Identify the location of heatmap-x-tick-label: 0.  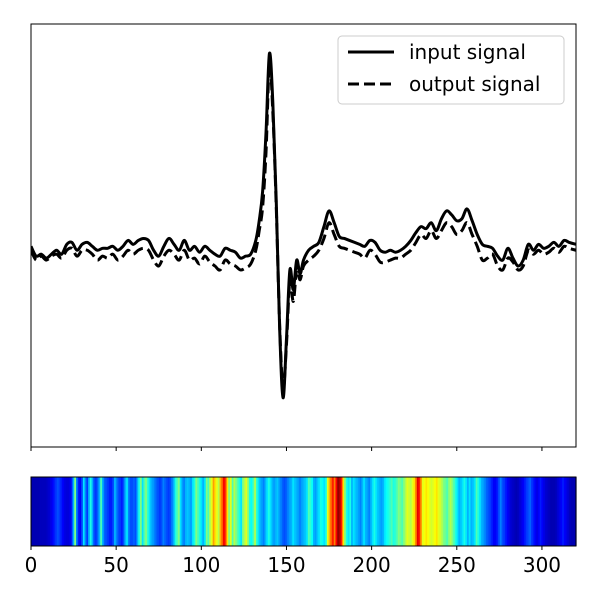
(31, 565).